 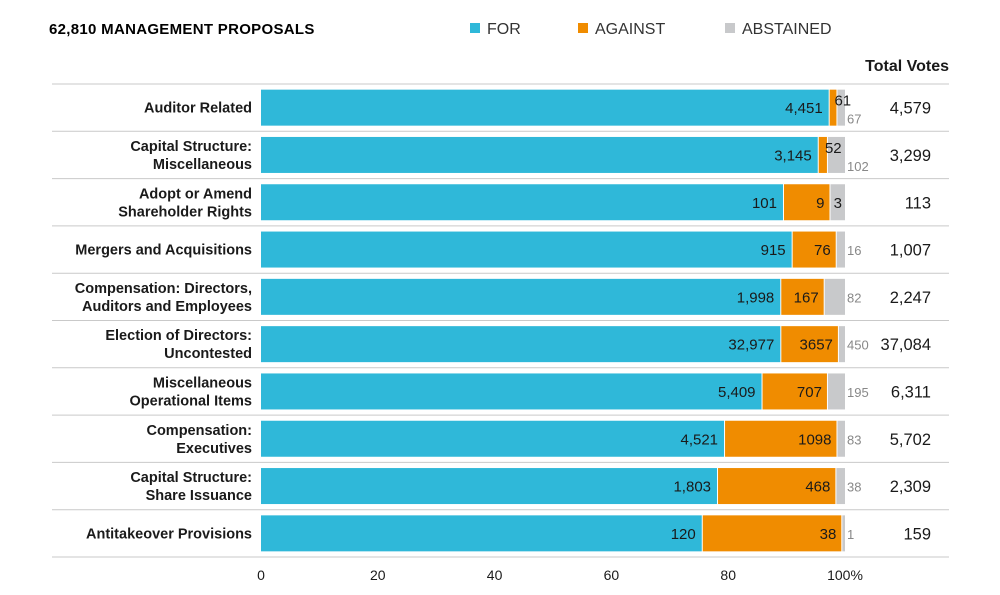 What do you see at coordinates (199, 431) in the screenshot?
I see `category-label: Compensation:` at bounding box center [199, 431].